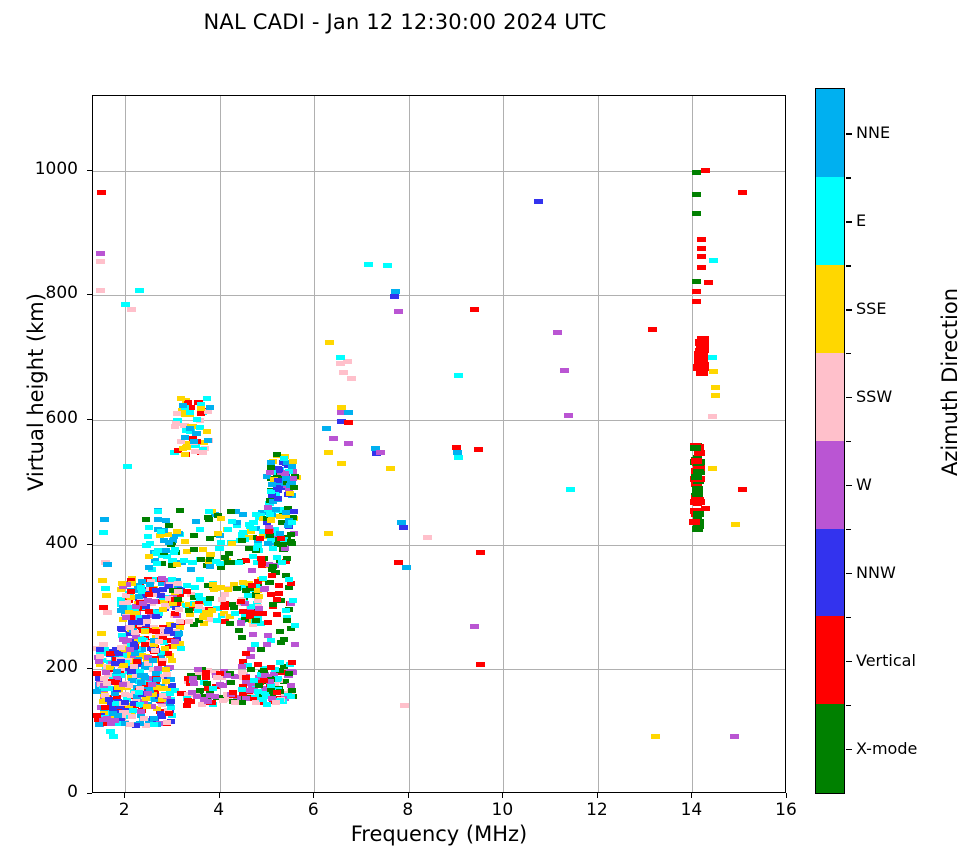  What do you see at coordinates (830, 309) in the screenshot?
I see `colorbar-band-sse` at bounding box center [830, 309].